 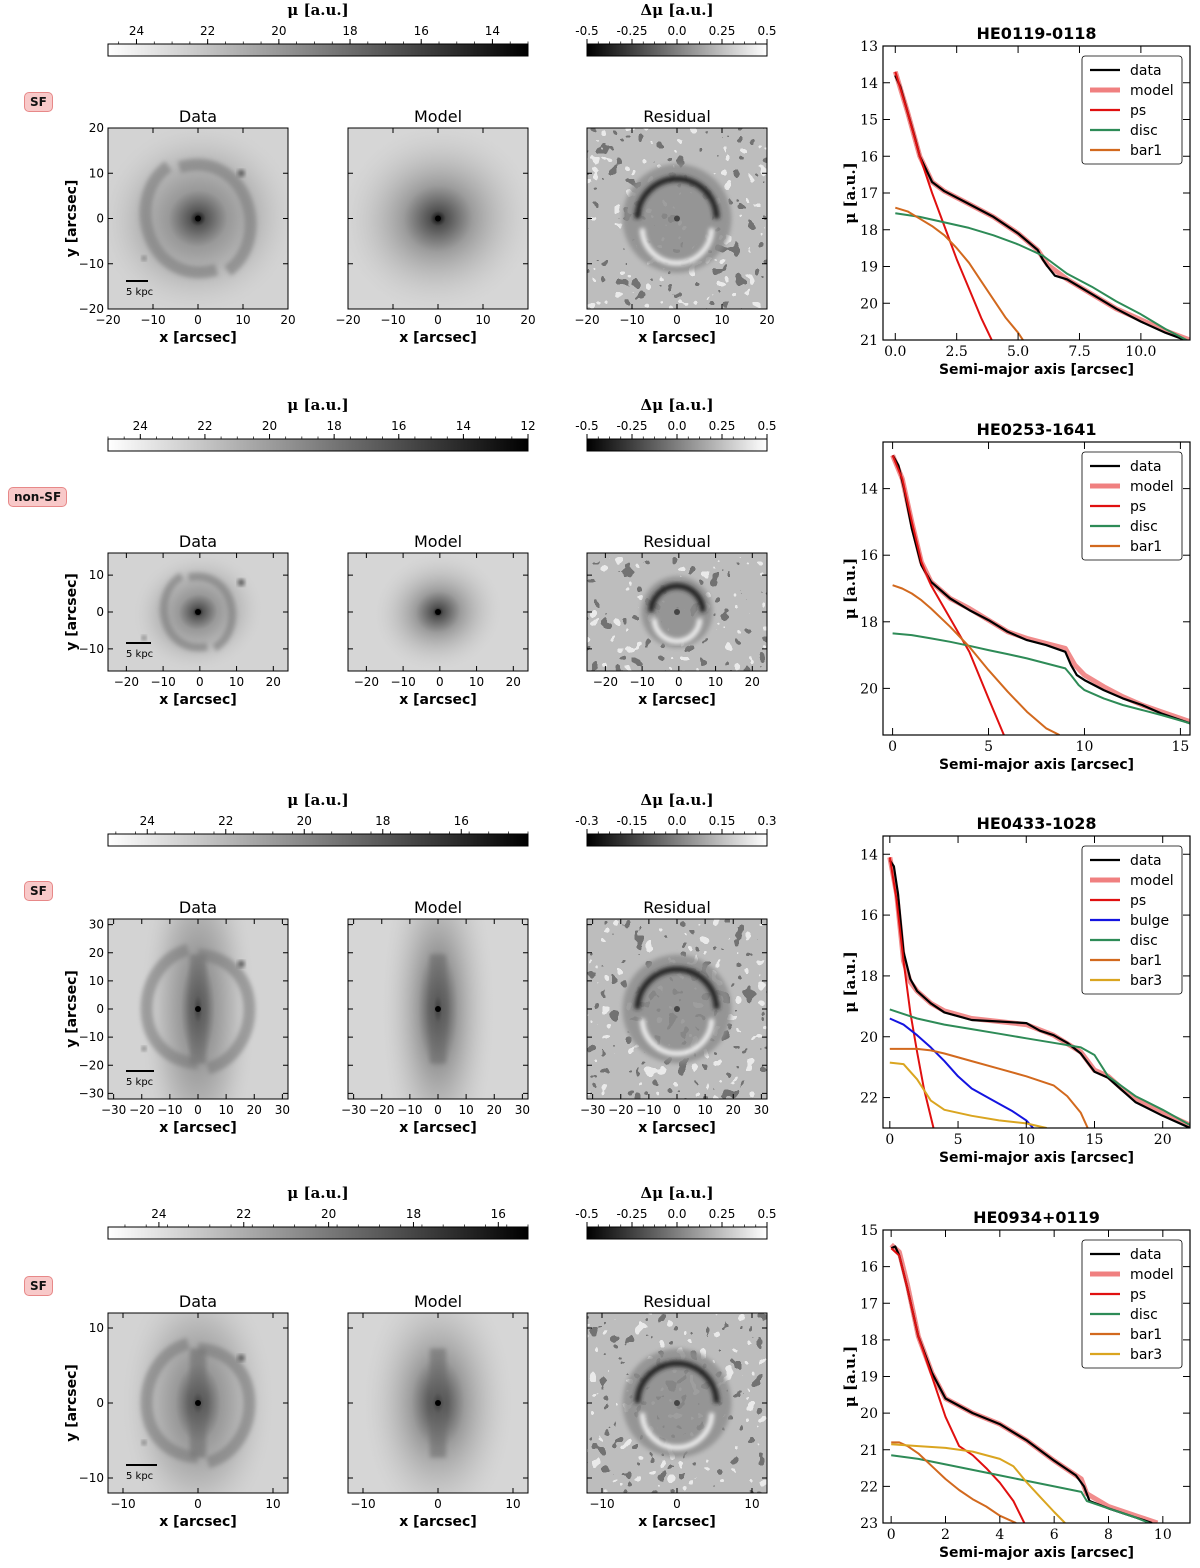 I want to click on series-line-data, so click(x=1039, y=993).